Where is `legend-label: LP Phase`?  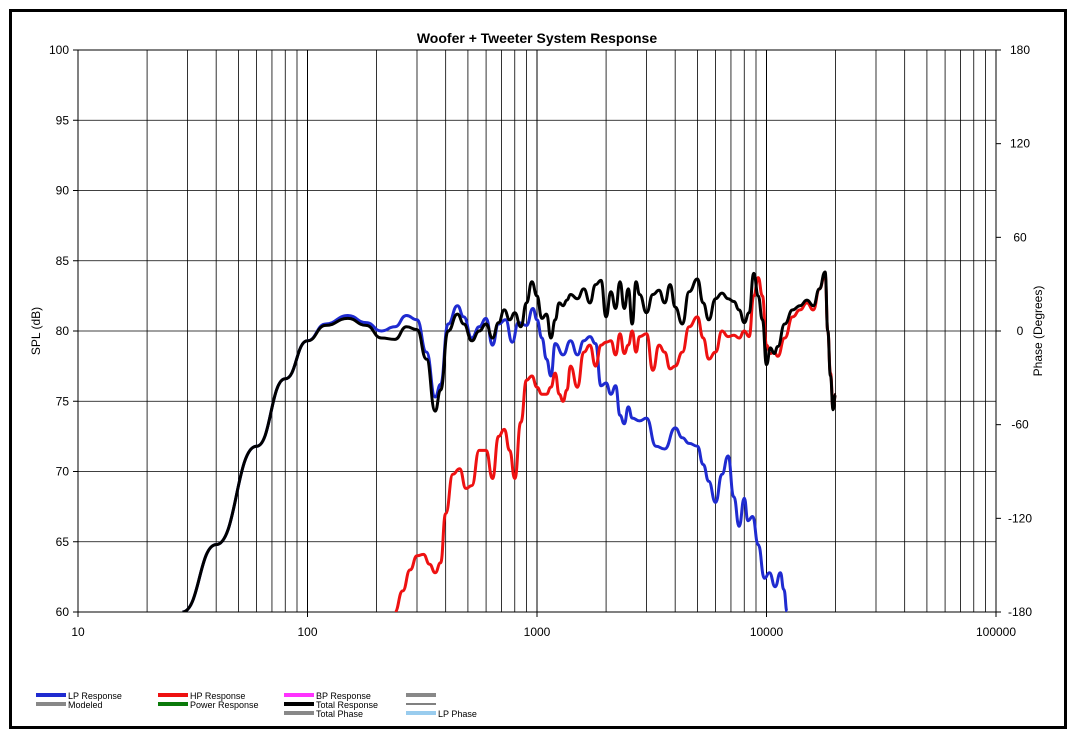 legend-label: LP Phase is located at coordinates (457, 714).